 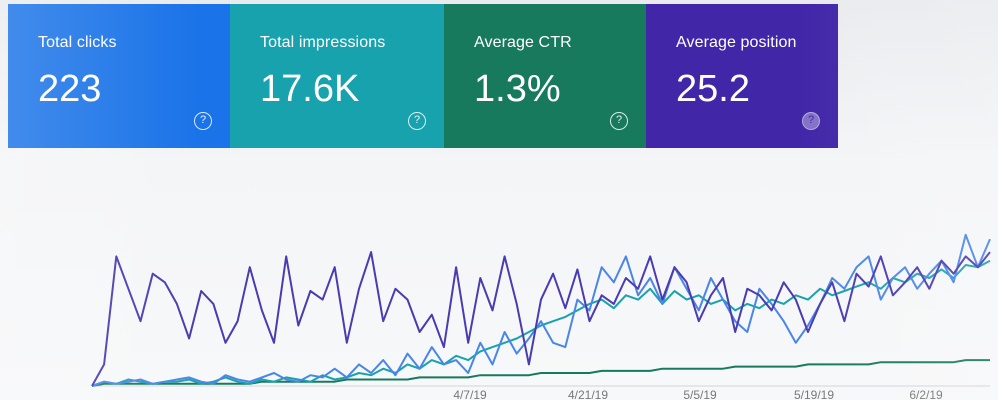 What do you see at coordinates (70, 89) in the screenshot?
I see `metric-value: 223` at bounding box center [70, 89].